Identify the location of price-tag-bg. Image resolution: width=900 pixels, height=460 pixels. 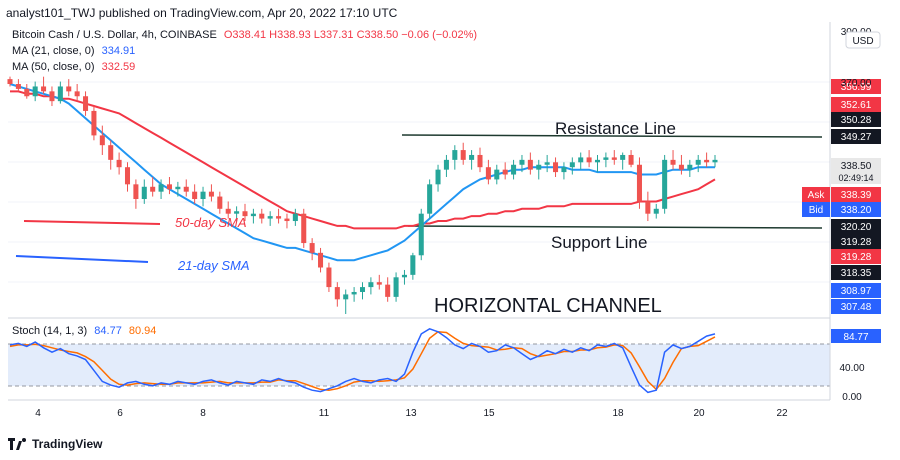
(816, 194).